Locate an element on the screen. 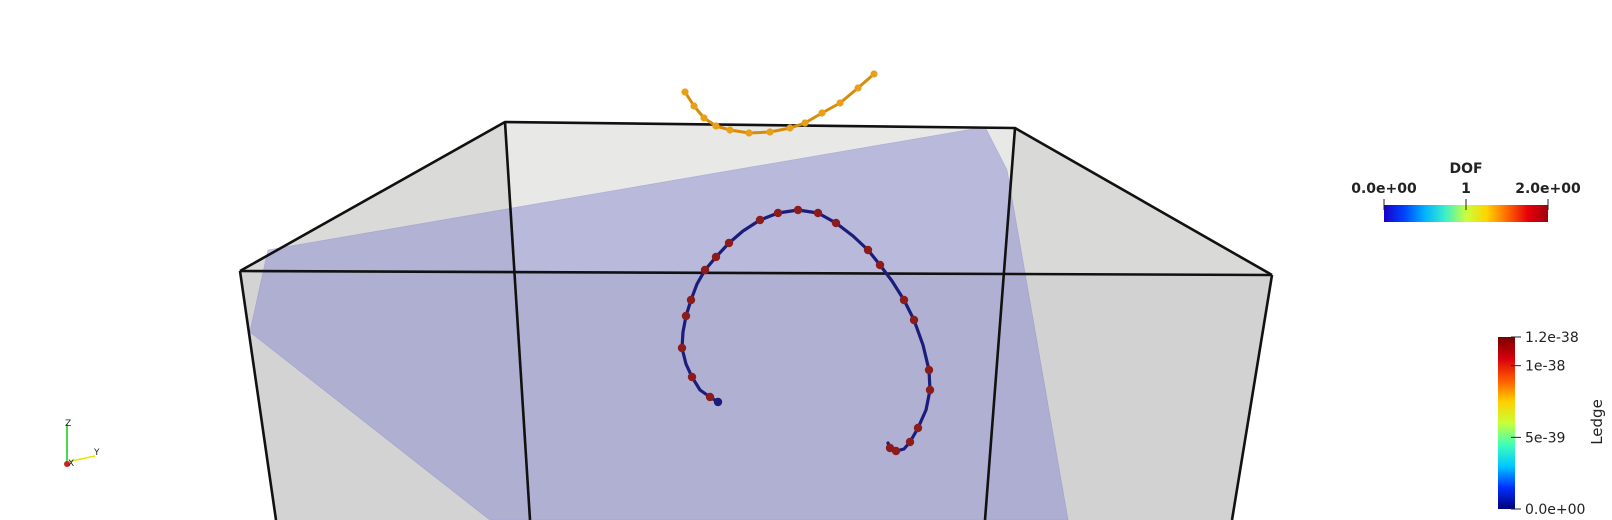 The image size is (1612, 520). dof-colorbar-max-label: 2.0e+00 is located at coordinates (1548, 189).